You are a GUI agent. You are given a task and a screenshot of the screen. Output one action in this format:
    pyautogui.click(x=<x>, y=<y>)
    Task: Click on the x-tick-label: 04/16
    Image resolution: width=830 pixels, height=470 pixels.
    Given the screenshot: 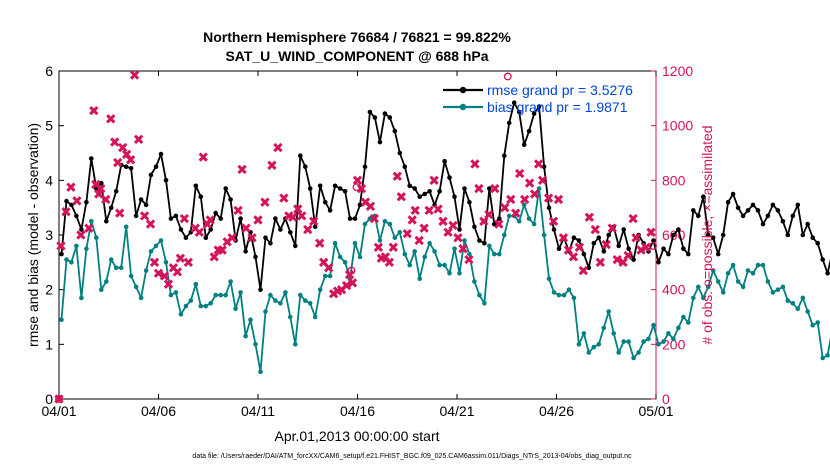 What is the action you would take?
    pyautogui.click(x=357, y=411)
    